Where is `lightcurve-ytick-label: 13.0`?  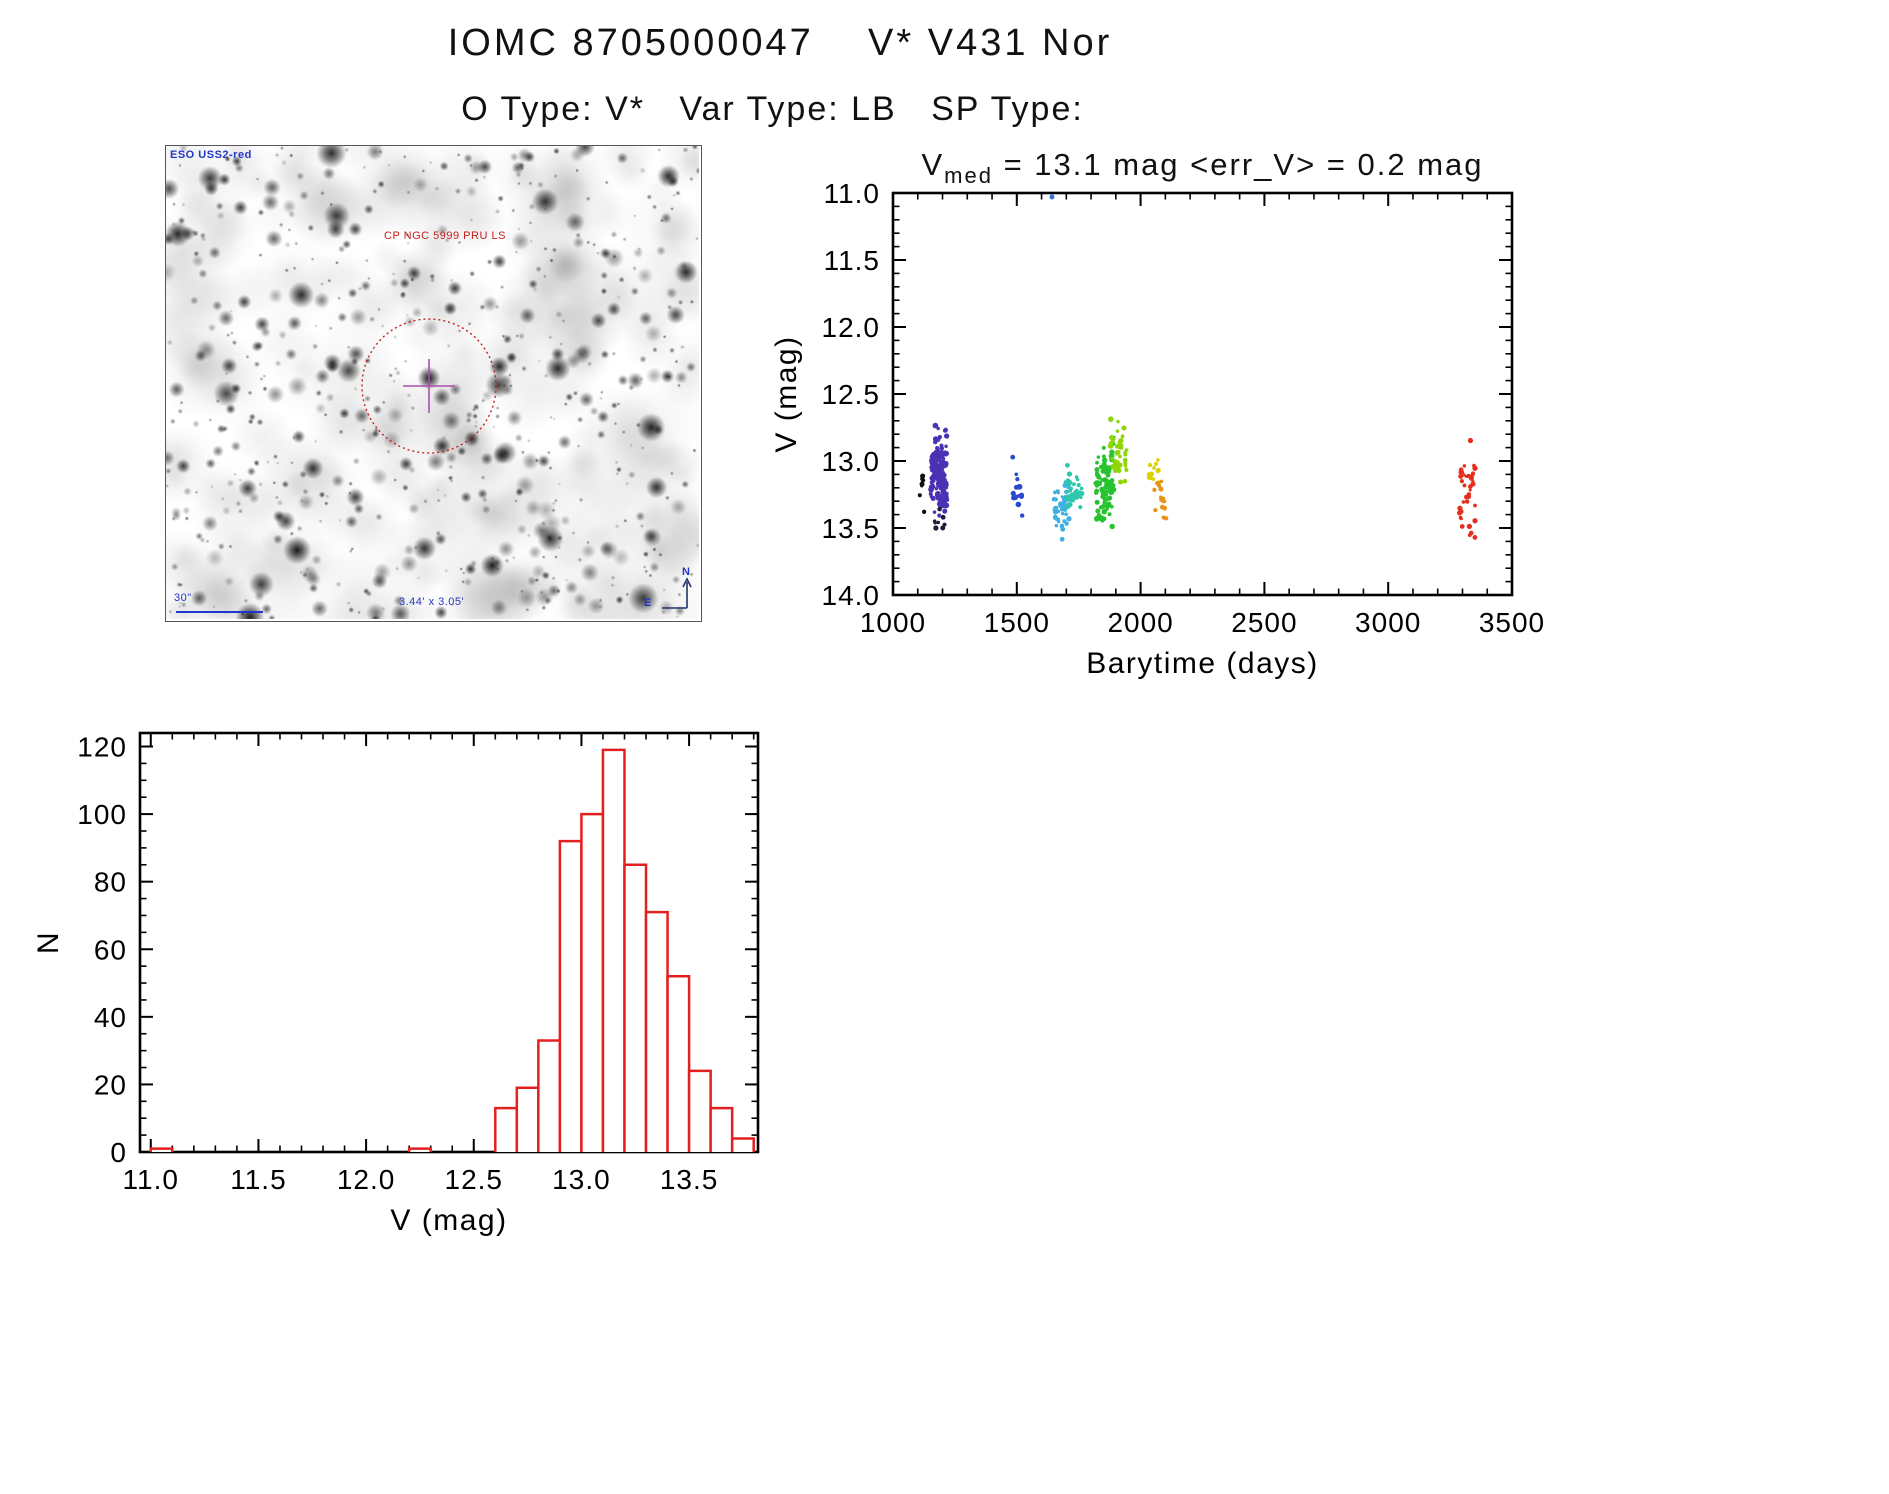
lightcurve-ytick-label: 13.0 is located at coordinates (851, 461).